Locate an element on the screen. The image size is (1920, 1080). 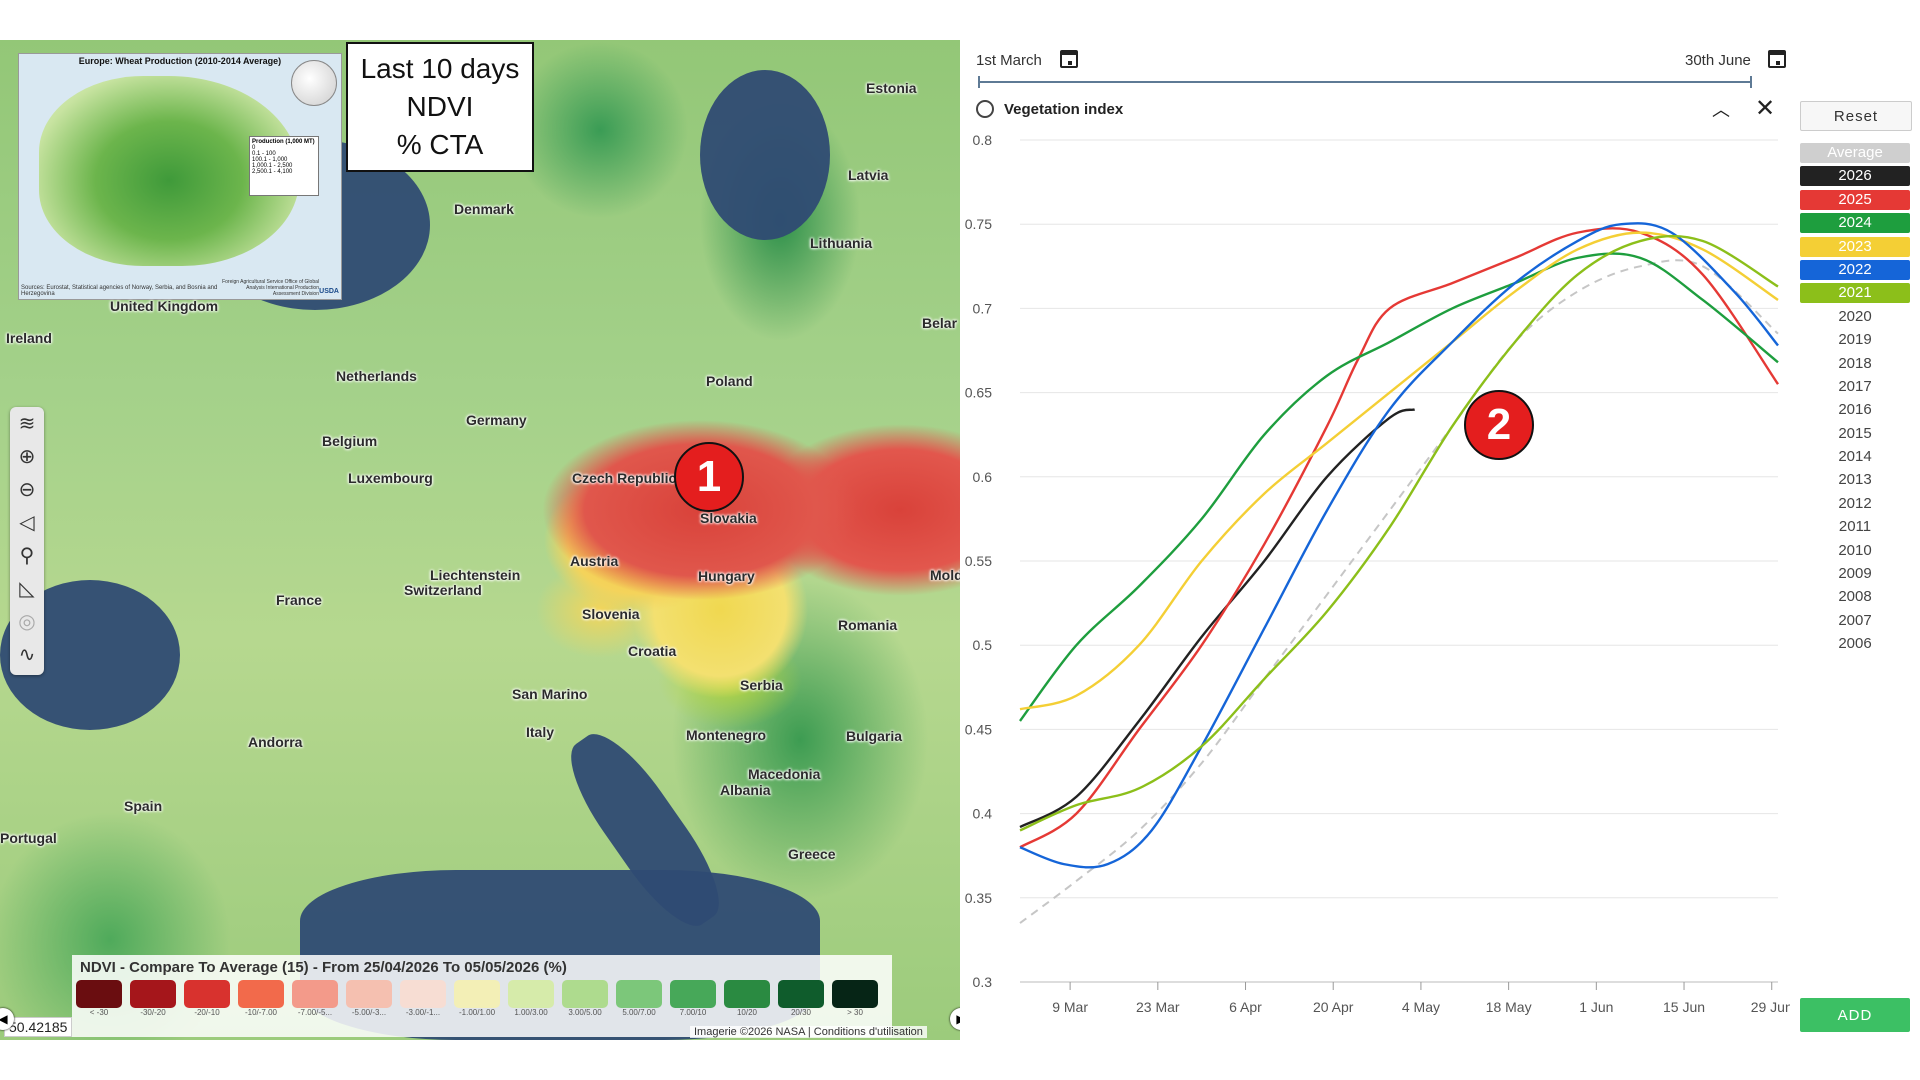
year-toggle-2012: 2012 is located at coordinates (1855, 503).